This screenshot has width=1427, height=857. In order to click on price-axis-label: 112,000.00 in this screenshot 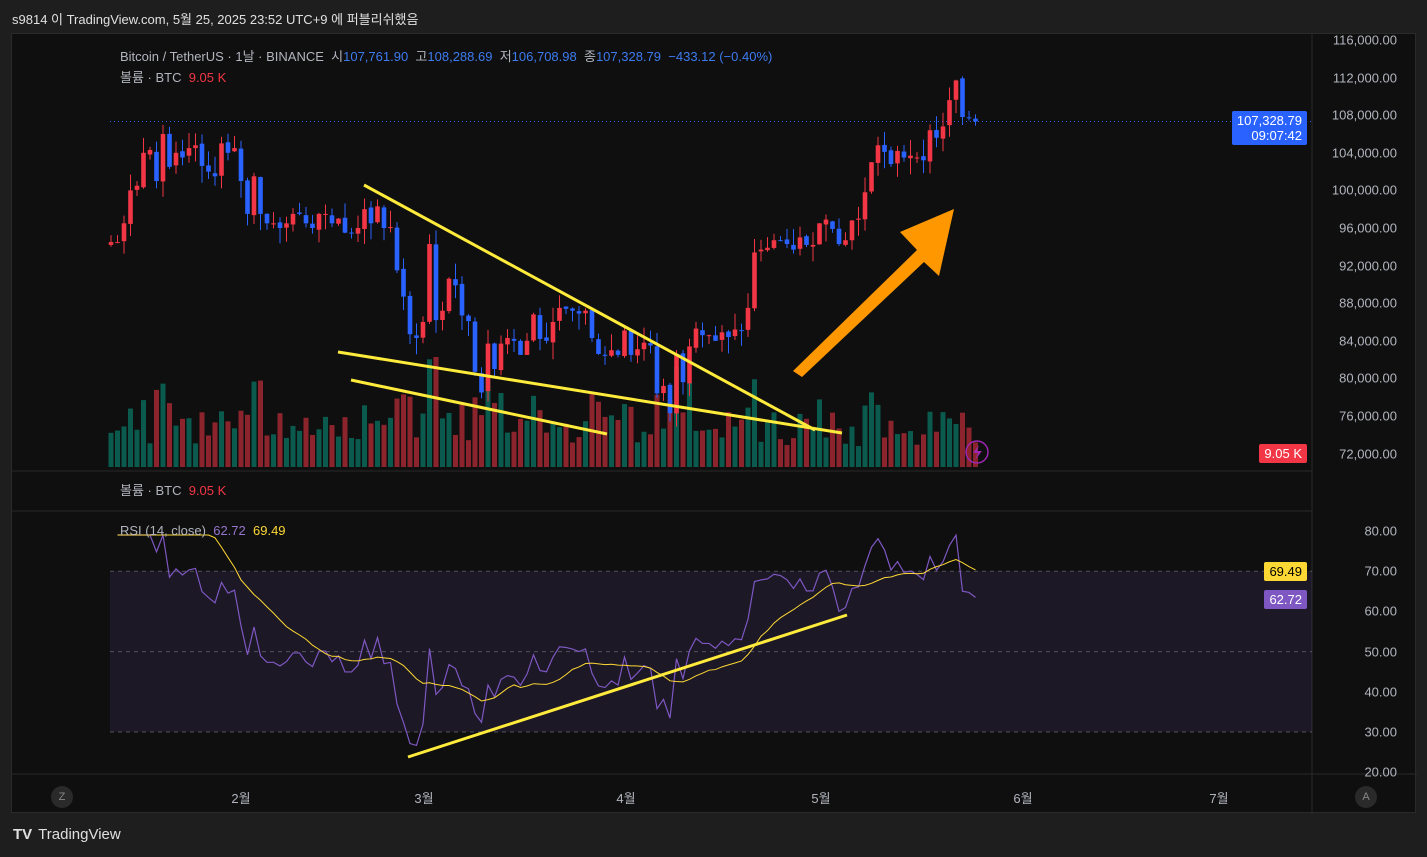, I will do `click(1364, 78)`.